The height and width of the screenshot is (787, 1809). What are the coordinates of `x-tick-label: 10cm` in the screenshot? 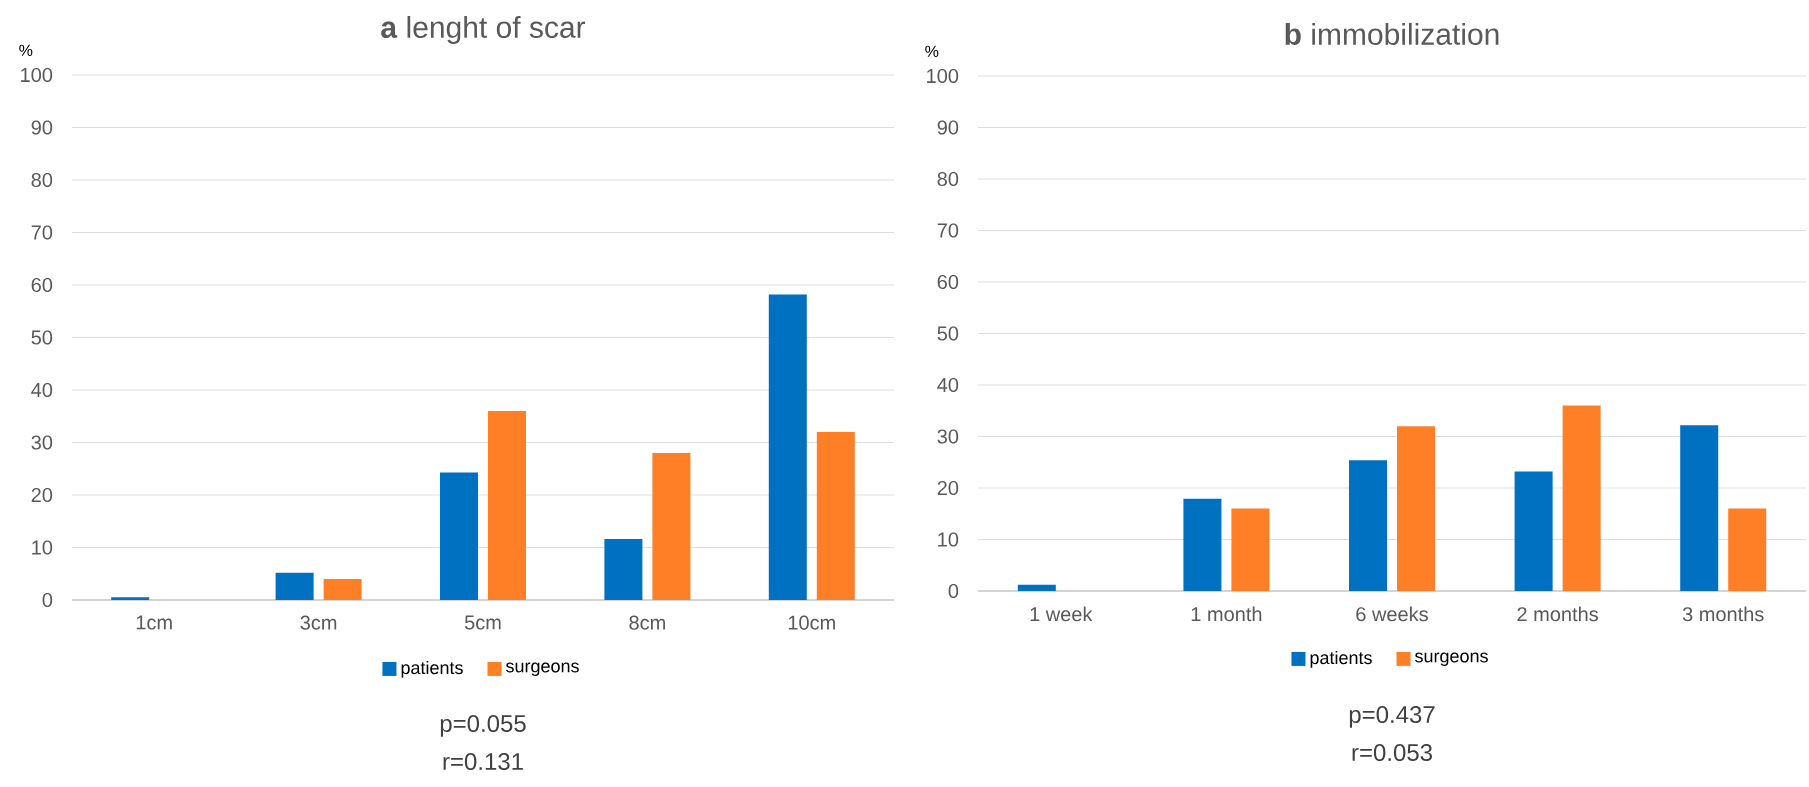 It's located at (811, 622).